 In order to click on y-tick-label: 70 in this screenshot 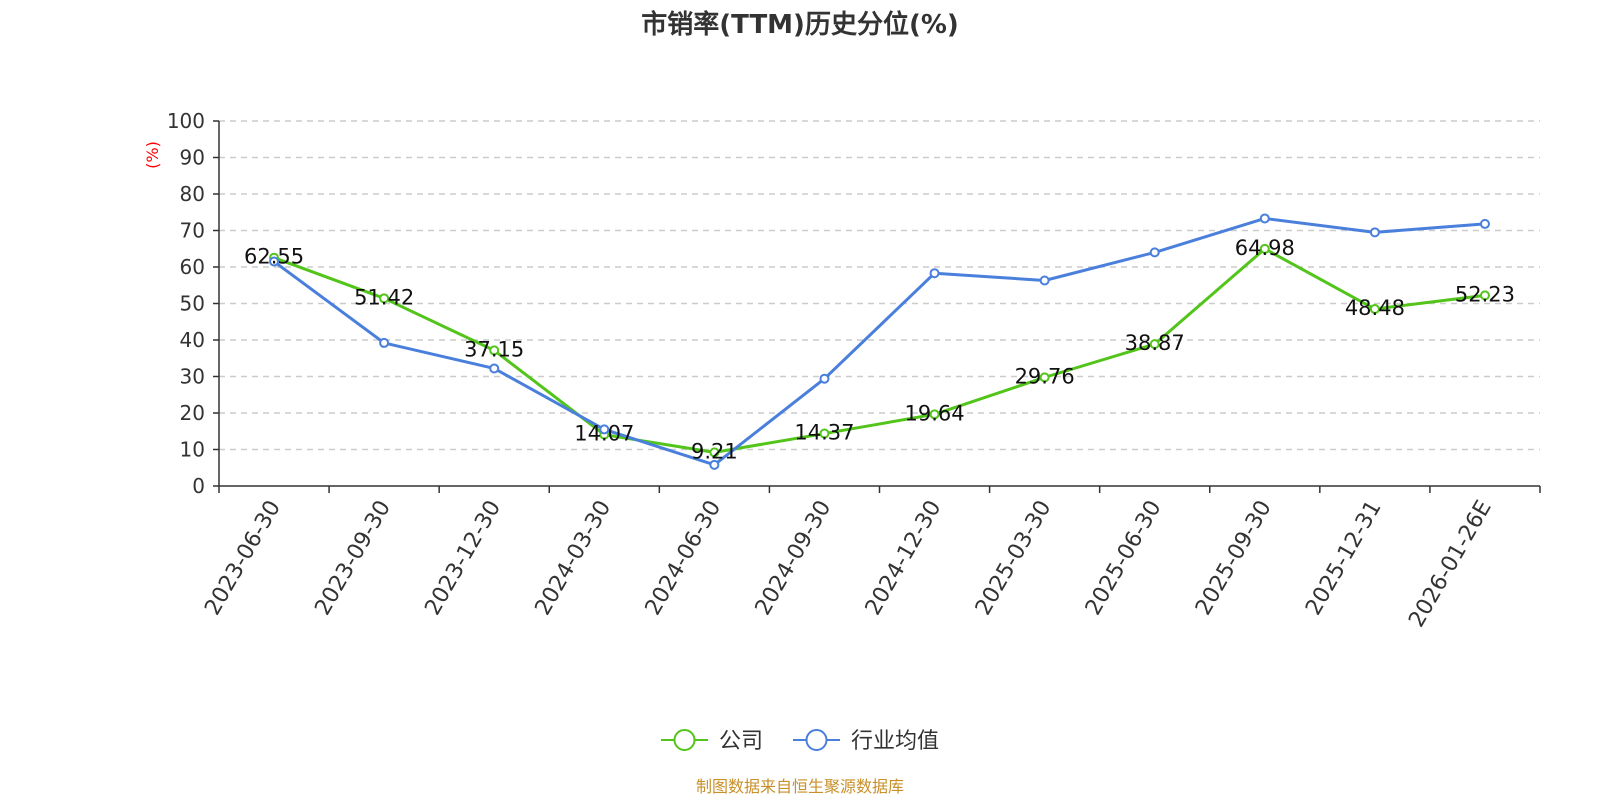, I will do `click(192, 231)`.